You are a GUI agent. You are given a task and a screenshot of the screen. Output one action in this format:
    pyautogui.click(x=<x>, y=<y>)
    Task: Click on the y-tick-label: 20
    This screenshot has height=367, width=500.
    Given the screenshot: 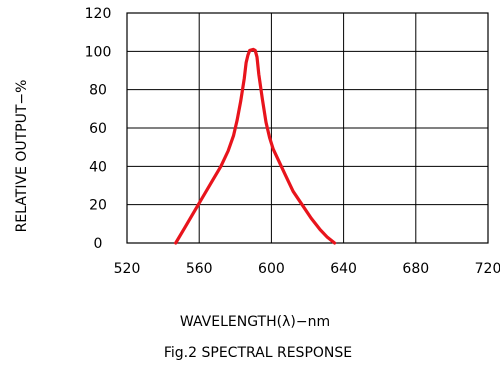 What is the action you would take?
    pyautogui.click(x=98, y=206)
    